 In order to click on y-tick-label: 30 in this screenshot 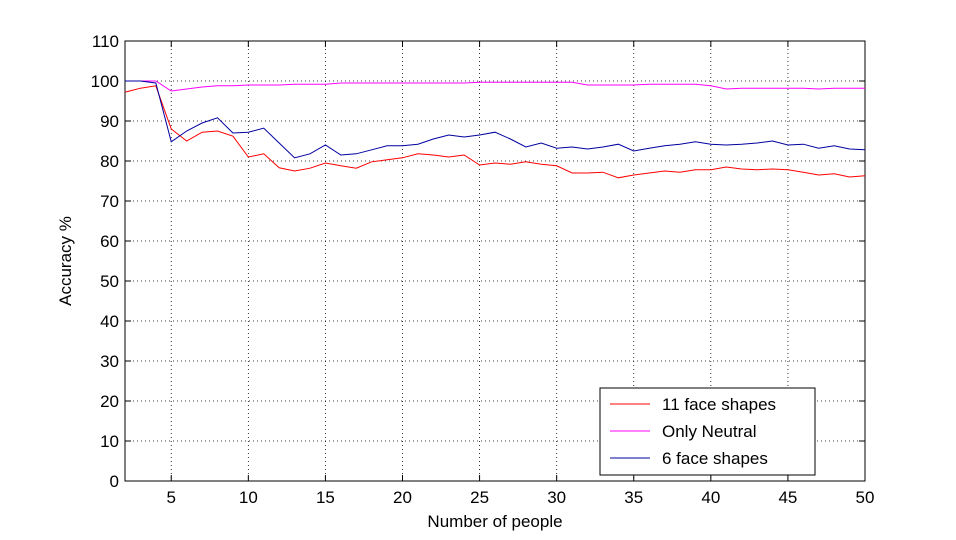, I will do `click(109, 361)`.